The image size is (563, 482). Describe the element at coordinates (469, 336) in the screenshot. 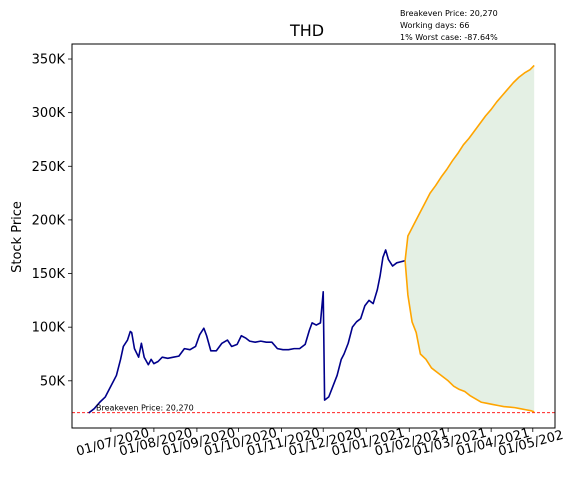

I see `series-line-lower` at that location.